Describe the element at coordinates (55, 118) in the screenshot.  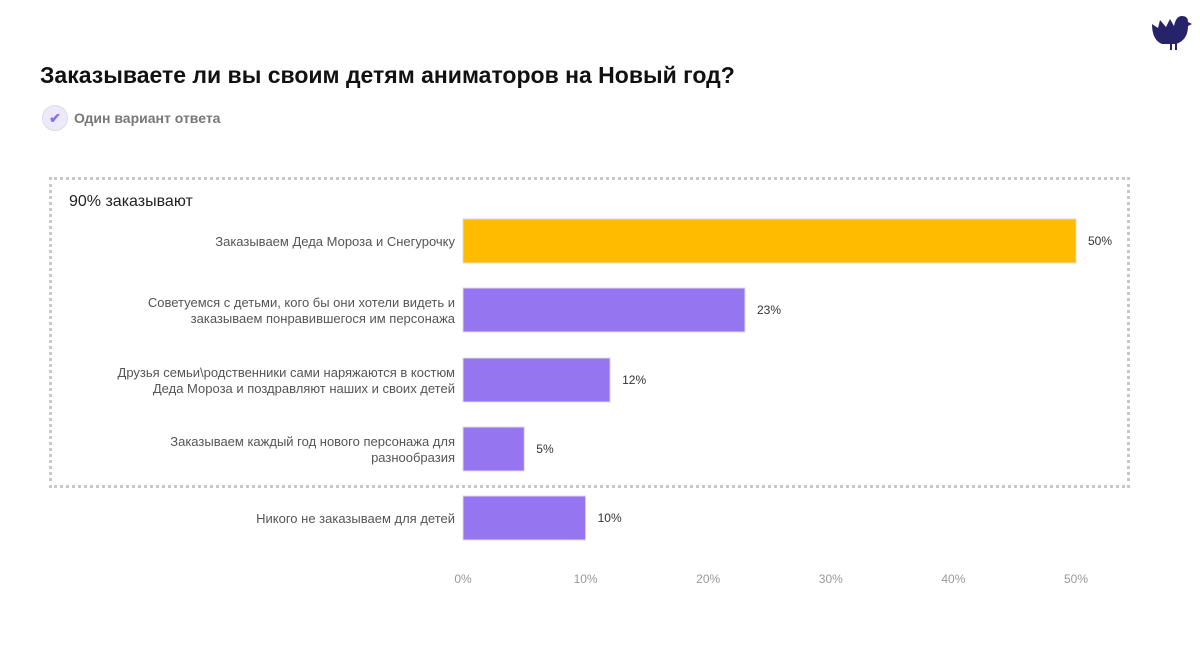
I see `check-circle-icon: ✔` at that location.